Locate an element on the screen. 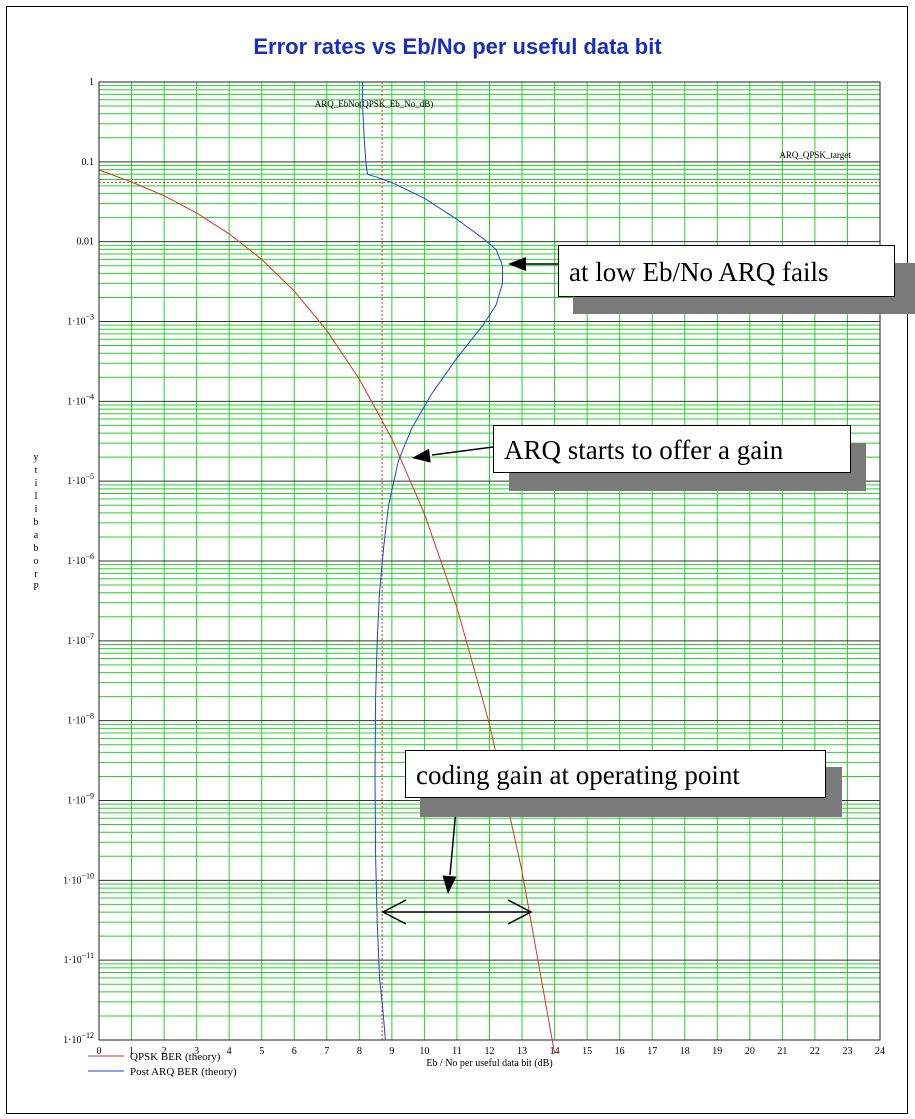 The image size is (915, 1119). y-tick-label: 1·10⁻⁹ is located at coordinates (80, 799).